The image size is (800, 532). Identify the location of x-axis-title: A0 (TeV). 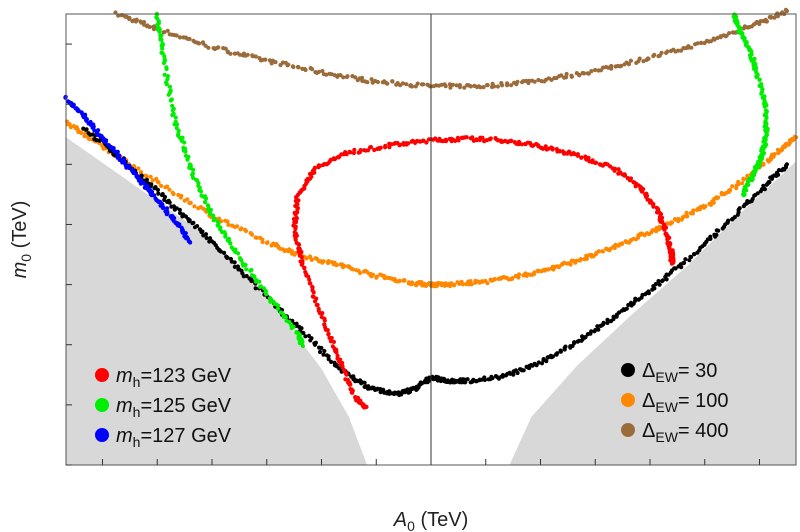
(430, 520).